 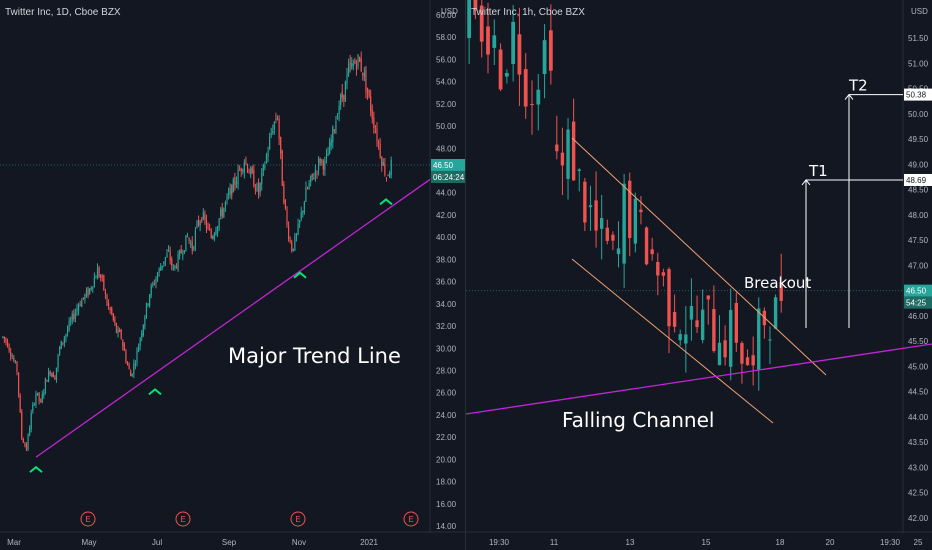 What do you see at coordinates (849, 96) in the screenshot?
I see `t2-arrow-icon` at bounding box center [849, 96].